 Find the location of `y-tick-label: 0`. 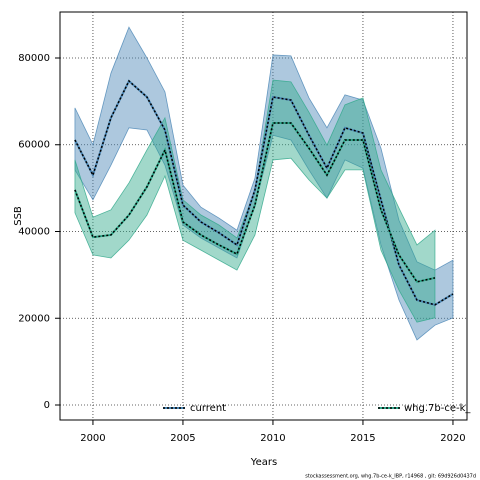

y-tick-label: 0 is located at coordinates (47, 405).